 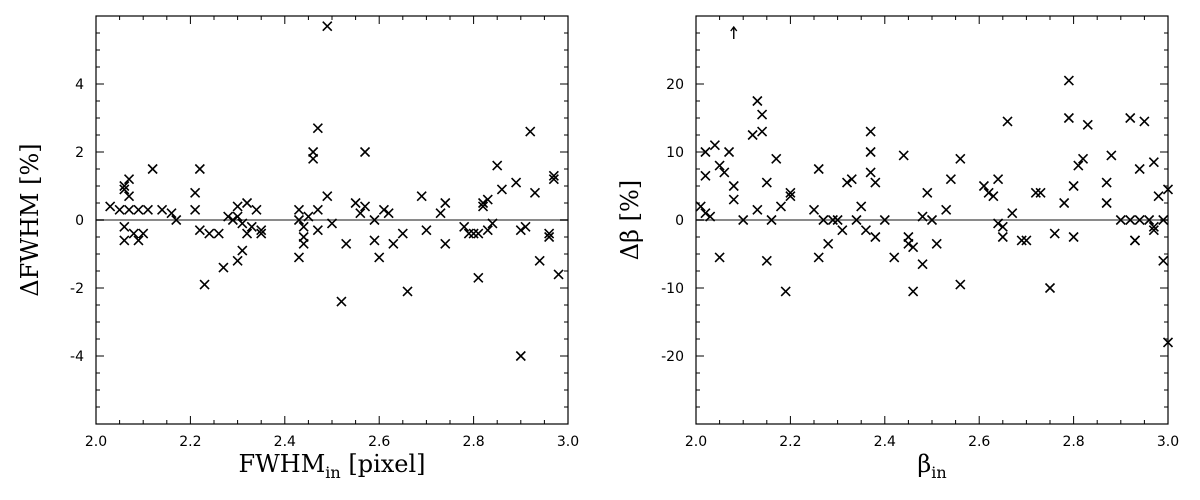 What do you see at coordinates (190, 442) in the screenshot?
I see `x-tick-label: 2.2` at bounding box center [190, 442].